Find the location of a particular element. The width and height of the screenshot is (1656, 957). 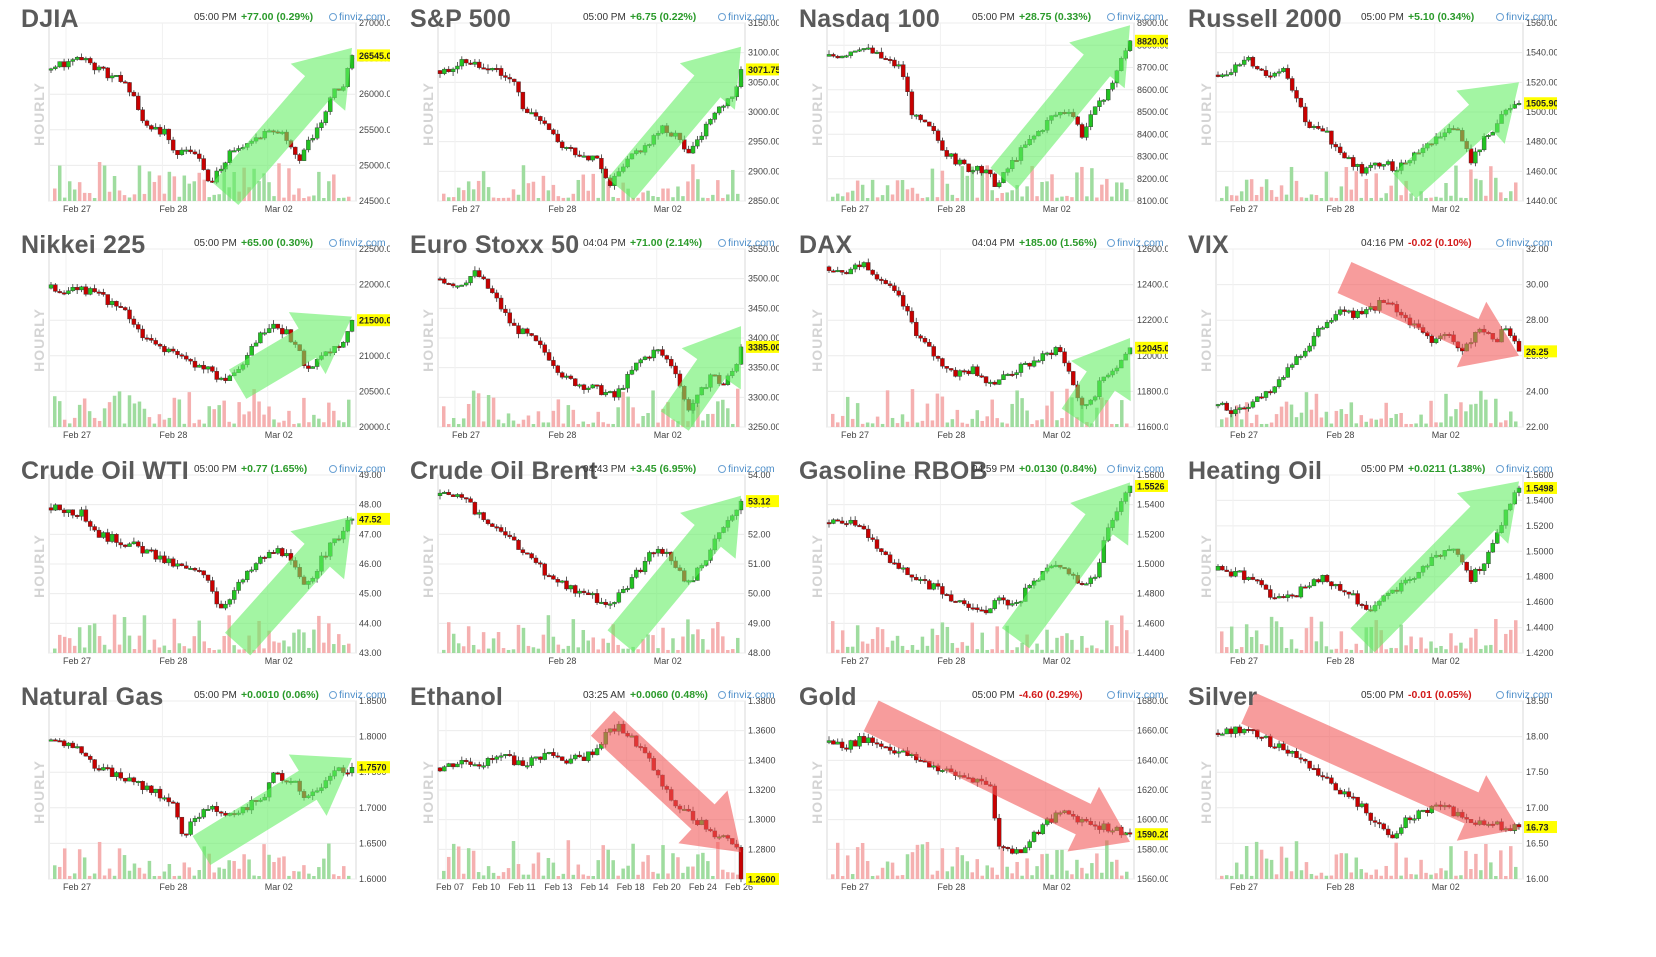

chart-title: Nasdaq 100 is located at coordinates (869, 19).